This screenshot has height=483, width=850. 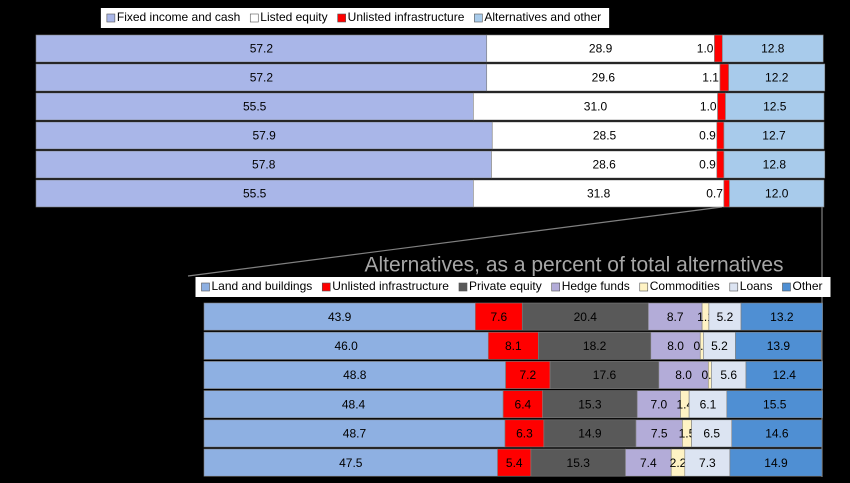 What do you see at coordinates (527, 375) in the screenshot?
I see `data-label: 7.2` at bounding box center [527, 375].